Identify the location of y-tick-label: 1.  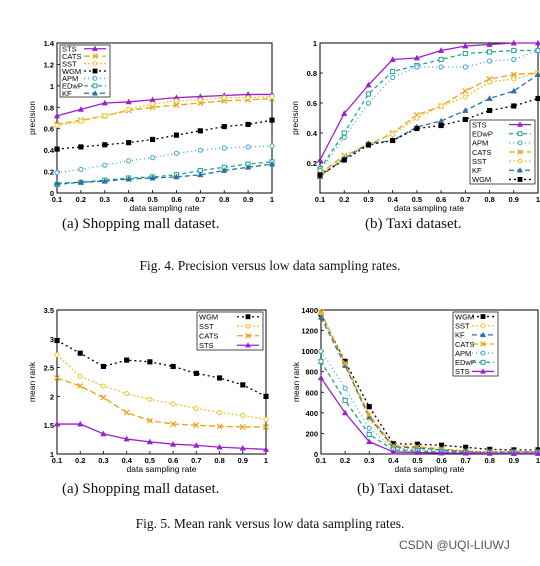
(52, 86).